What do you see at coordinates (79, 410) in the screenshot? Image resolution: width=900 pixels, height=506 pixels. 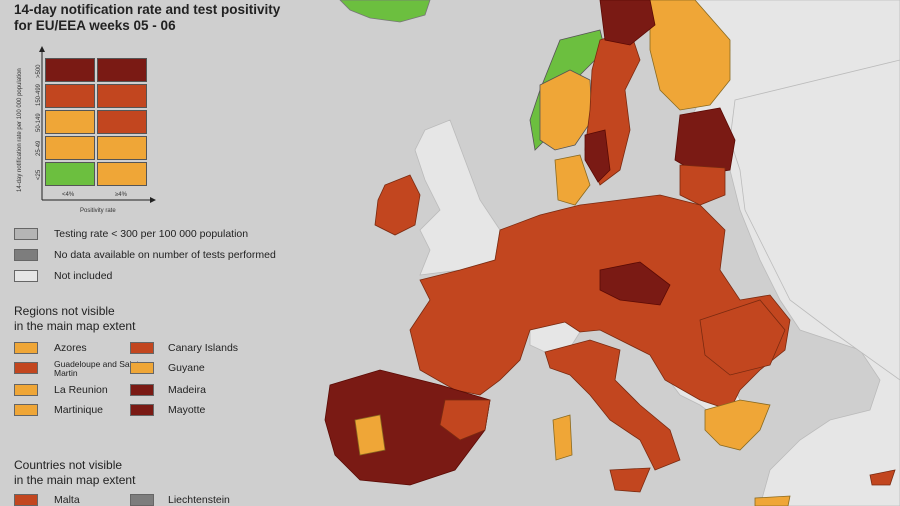 I see `region-label-martinique: Martinique` at bounding box center [79, 410].